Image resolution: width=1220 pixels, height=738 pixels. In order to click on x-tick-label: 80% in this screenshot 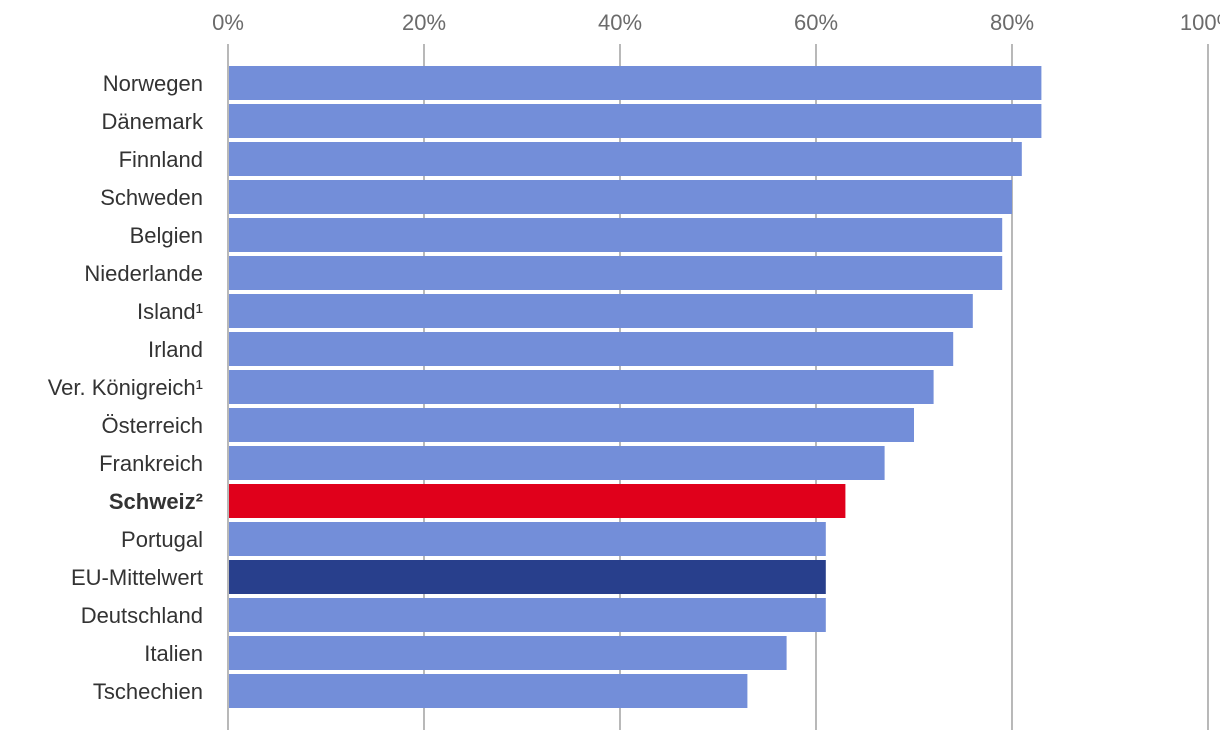, I will do `click(1012, 22)`.